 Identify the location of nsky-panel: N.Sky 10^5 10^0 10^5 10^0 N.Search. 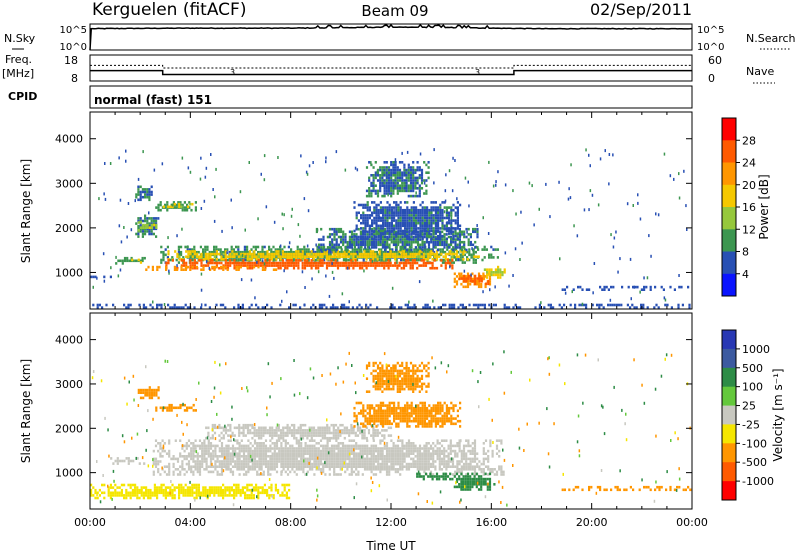
(400, 38).